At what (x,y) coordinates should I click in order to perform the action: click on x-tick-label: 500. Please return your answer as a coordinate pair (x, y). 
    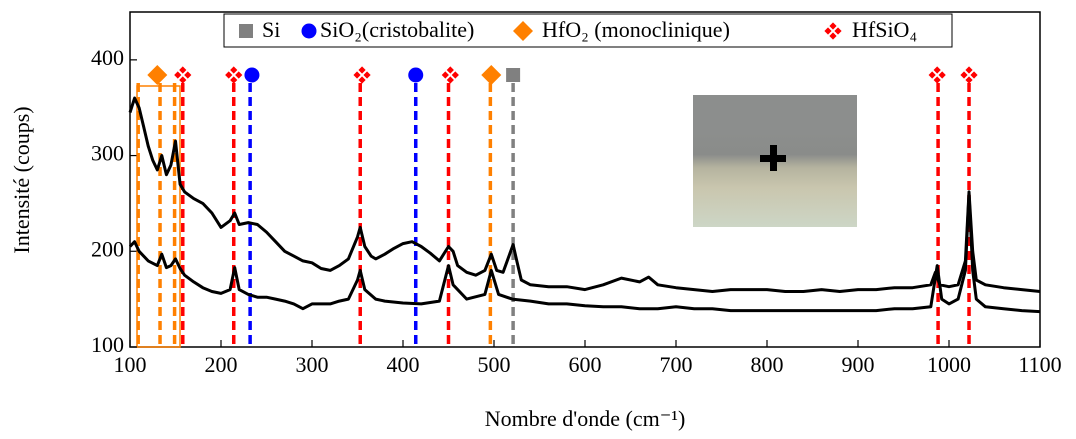
    Looking at the image, I should click on (494, 364).